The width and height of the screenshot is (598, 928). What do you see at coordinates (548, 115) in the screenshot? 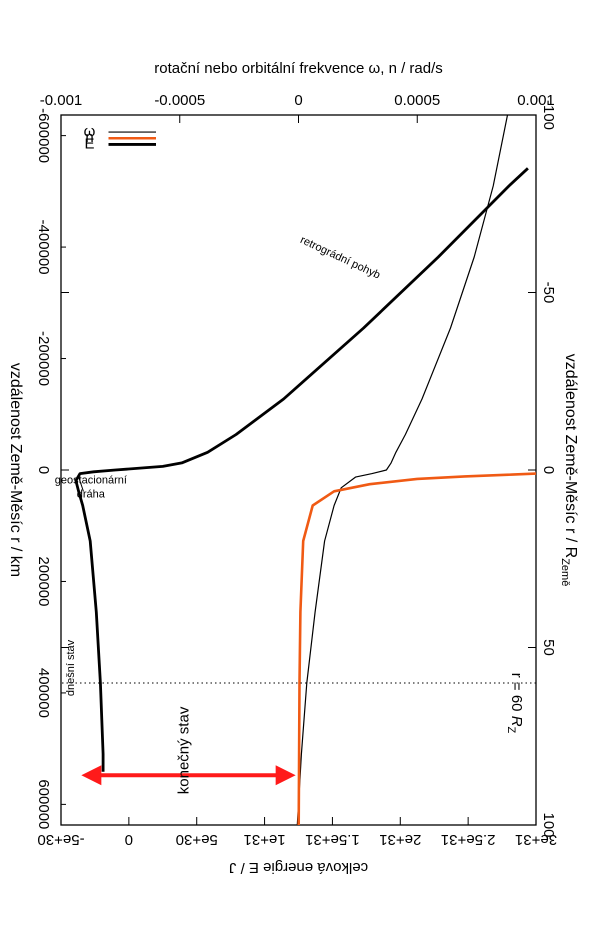
I see `tick-label-r-earth-radii: -100` at bounding box center [548, 115].